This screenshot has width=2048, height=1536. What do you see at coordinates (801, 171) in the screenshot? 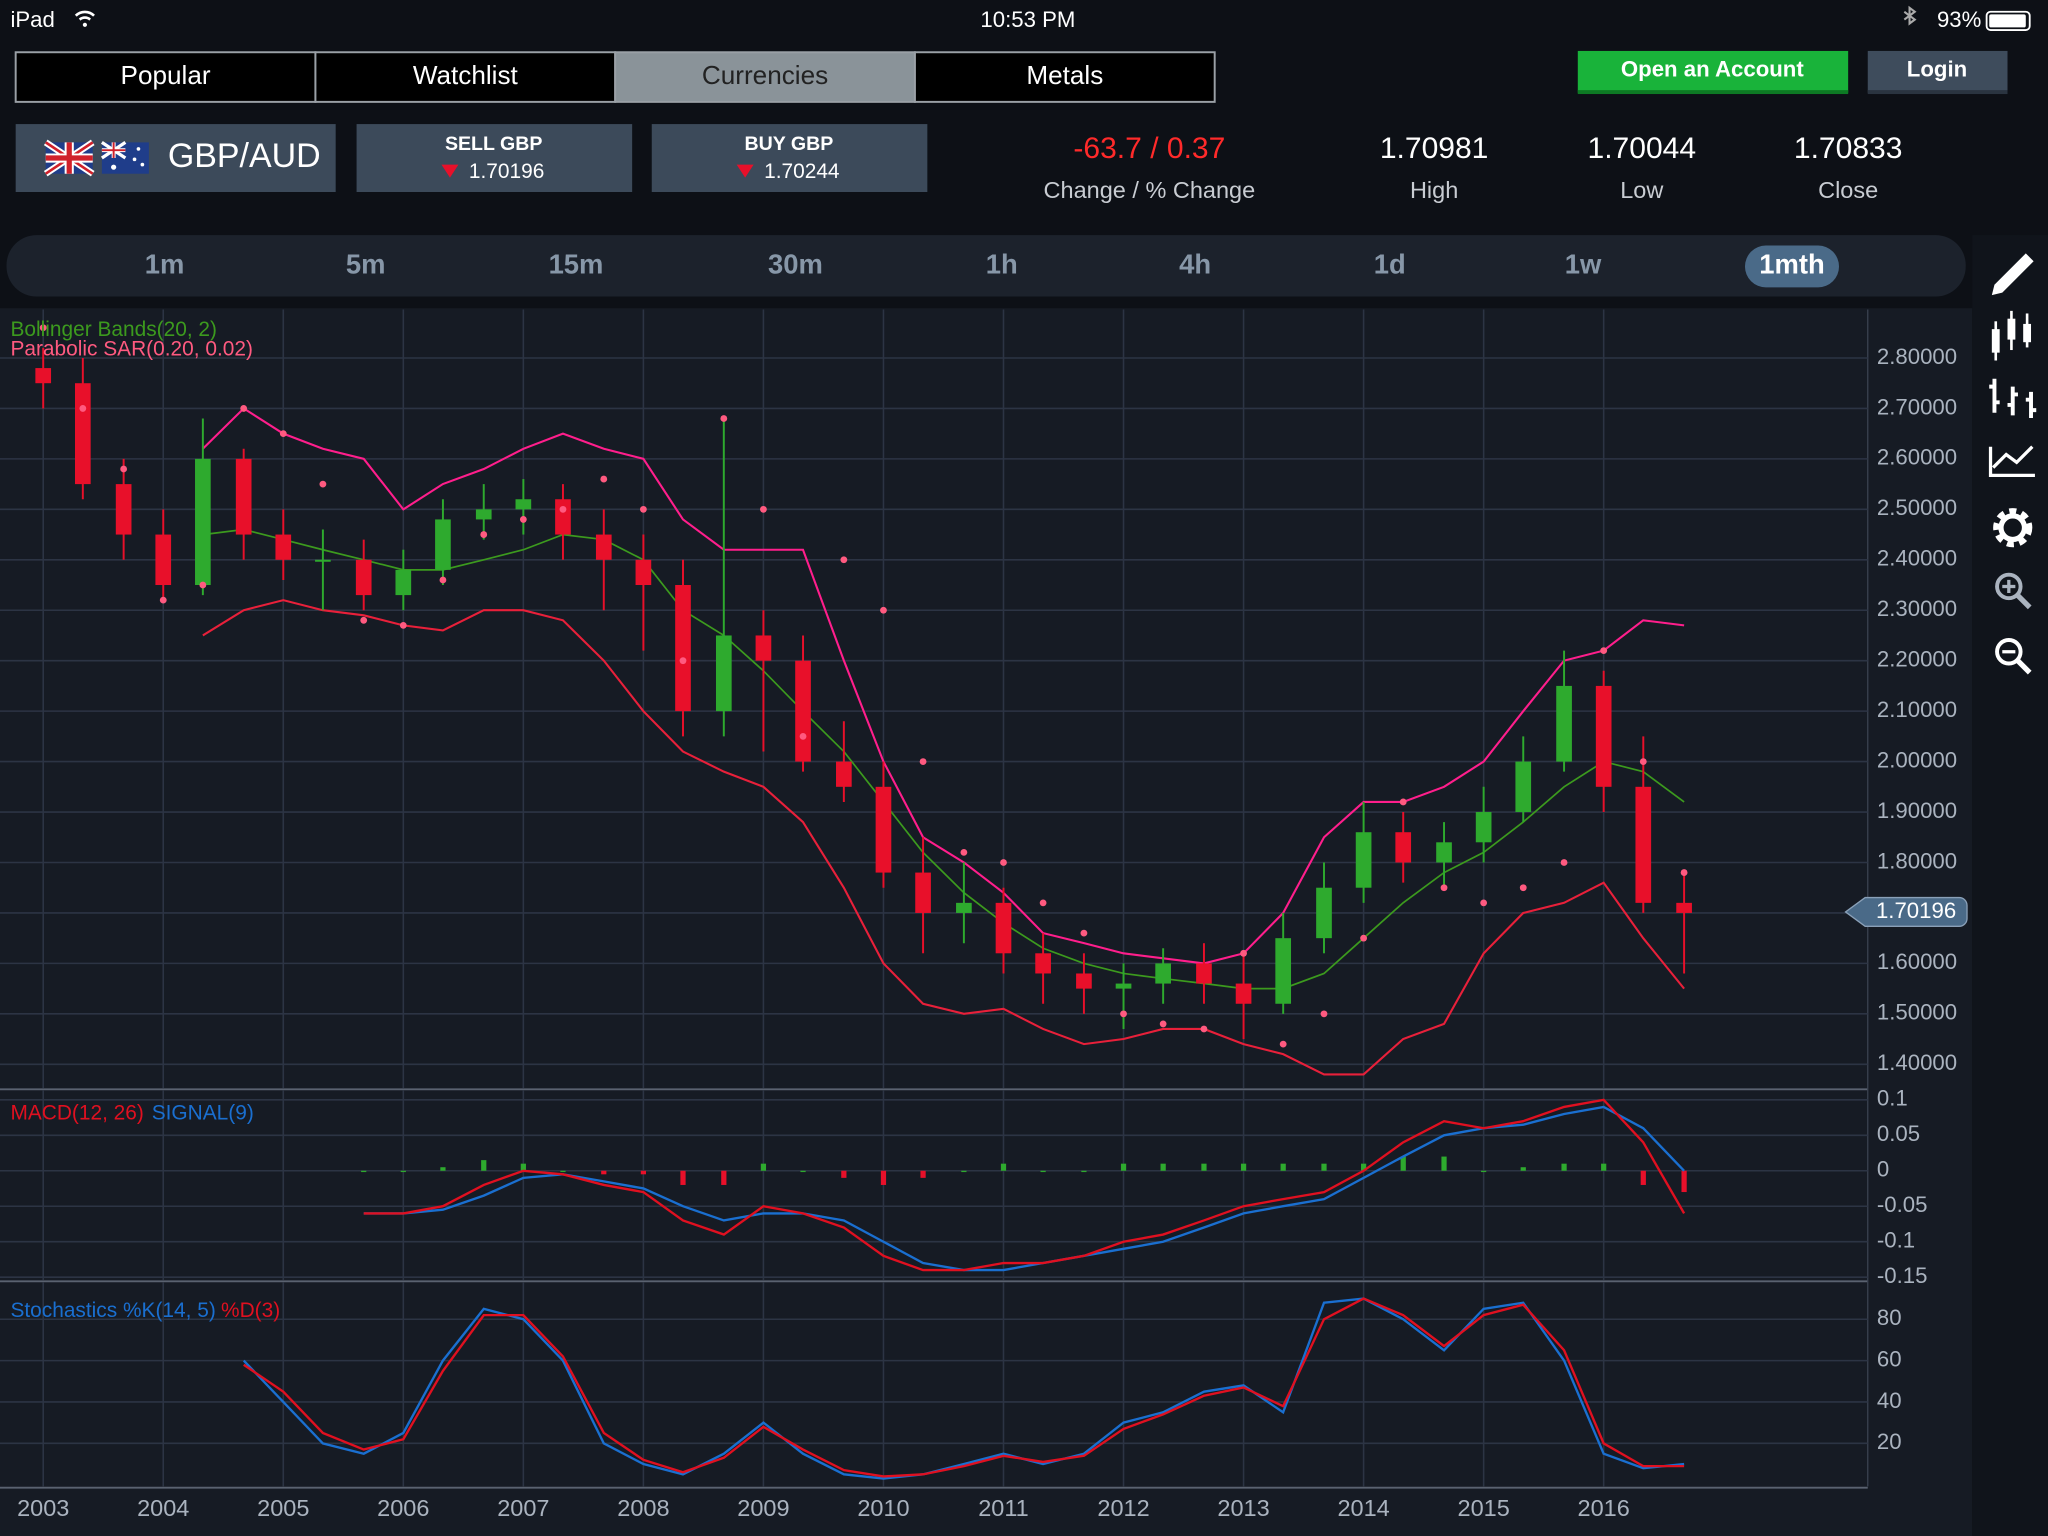
I see `buy-price: 1.70244` at bounding box center [801, 171].